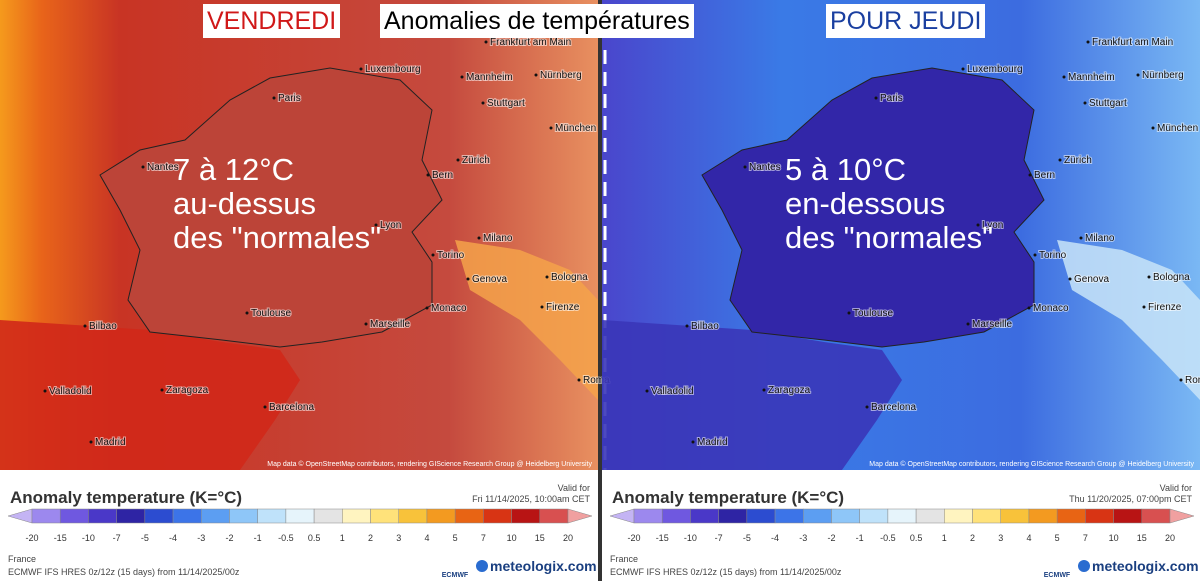  I want to click on scale-label: 7, so click(1085, 538).